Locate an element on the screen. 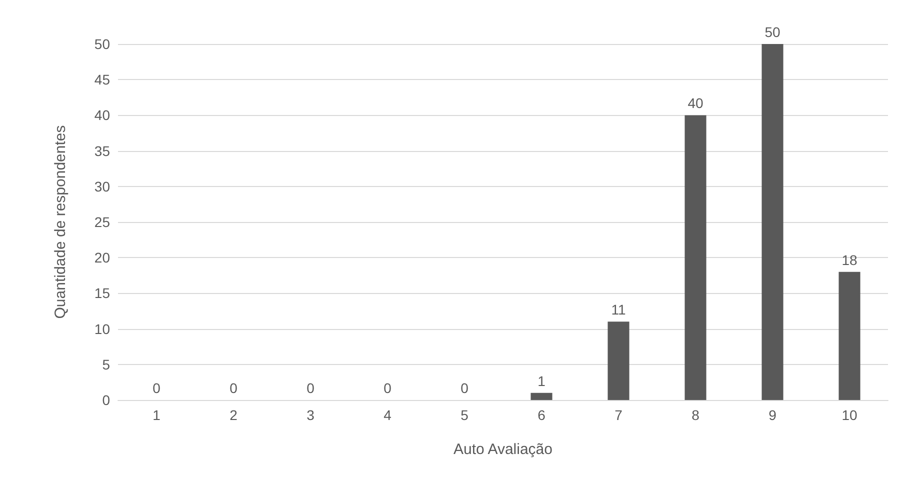  x-axis-title: Auto Avaliação is located at coordinates (503, 449).